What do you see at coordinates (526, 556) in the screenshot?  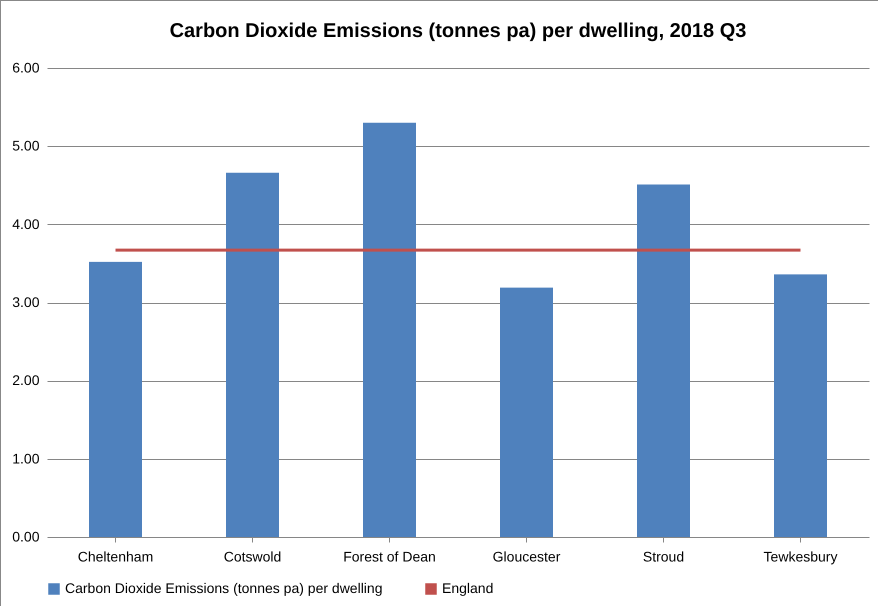 I see `x-tick-label: Gloucester` at bounding box center [526, 556].